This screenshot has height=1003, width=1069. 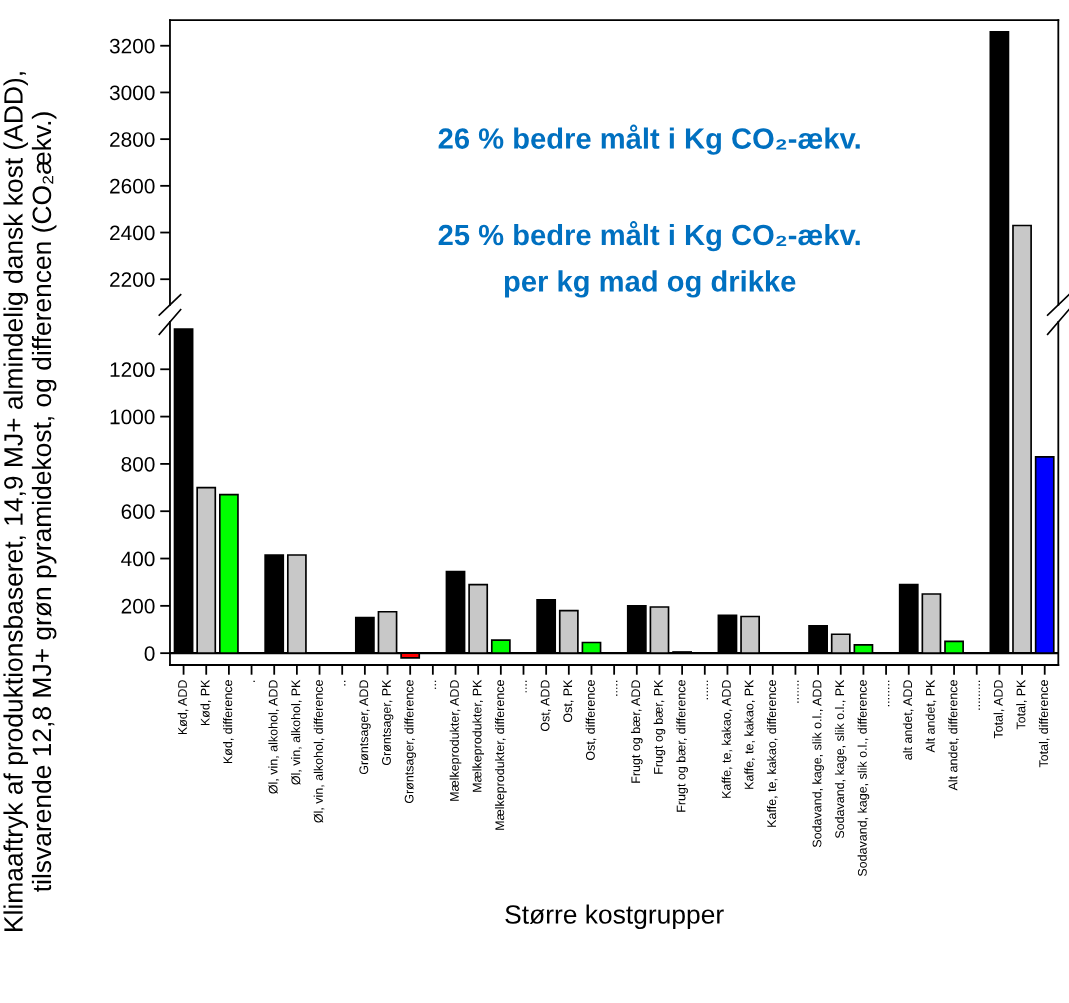 I want to click on x-tick-label: Total, ADD, so click(x=999, y=709).